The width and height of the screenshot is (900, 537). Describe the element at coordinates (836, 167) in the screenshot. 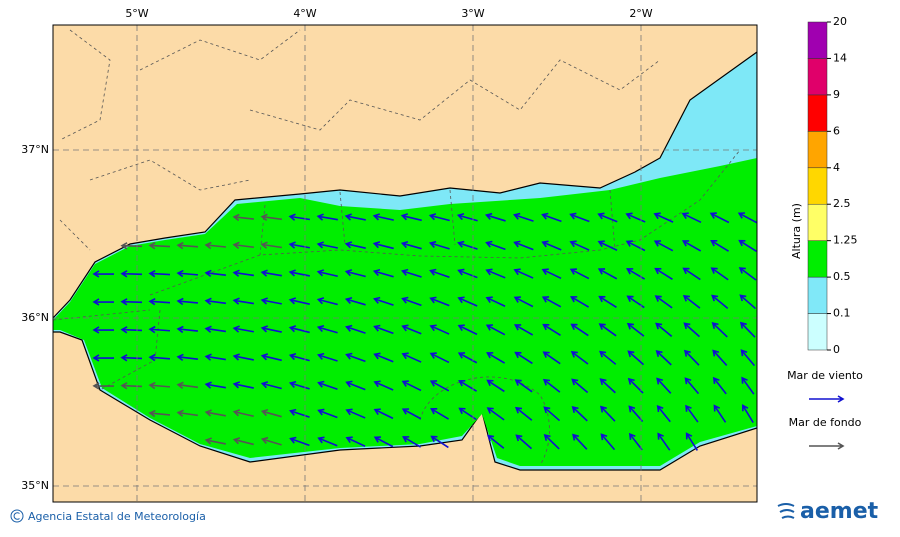

I see `colorbar-label: 4` at that location.